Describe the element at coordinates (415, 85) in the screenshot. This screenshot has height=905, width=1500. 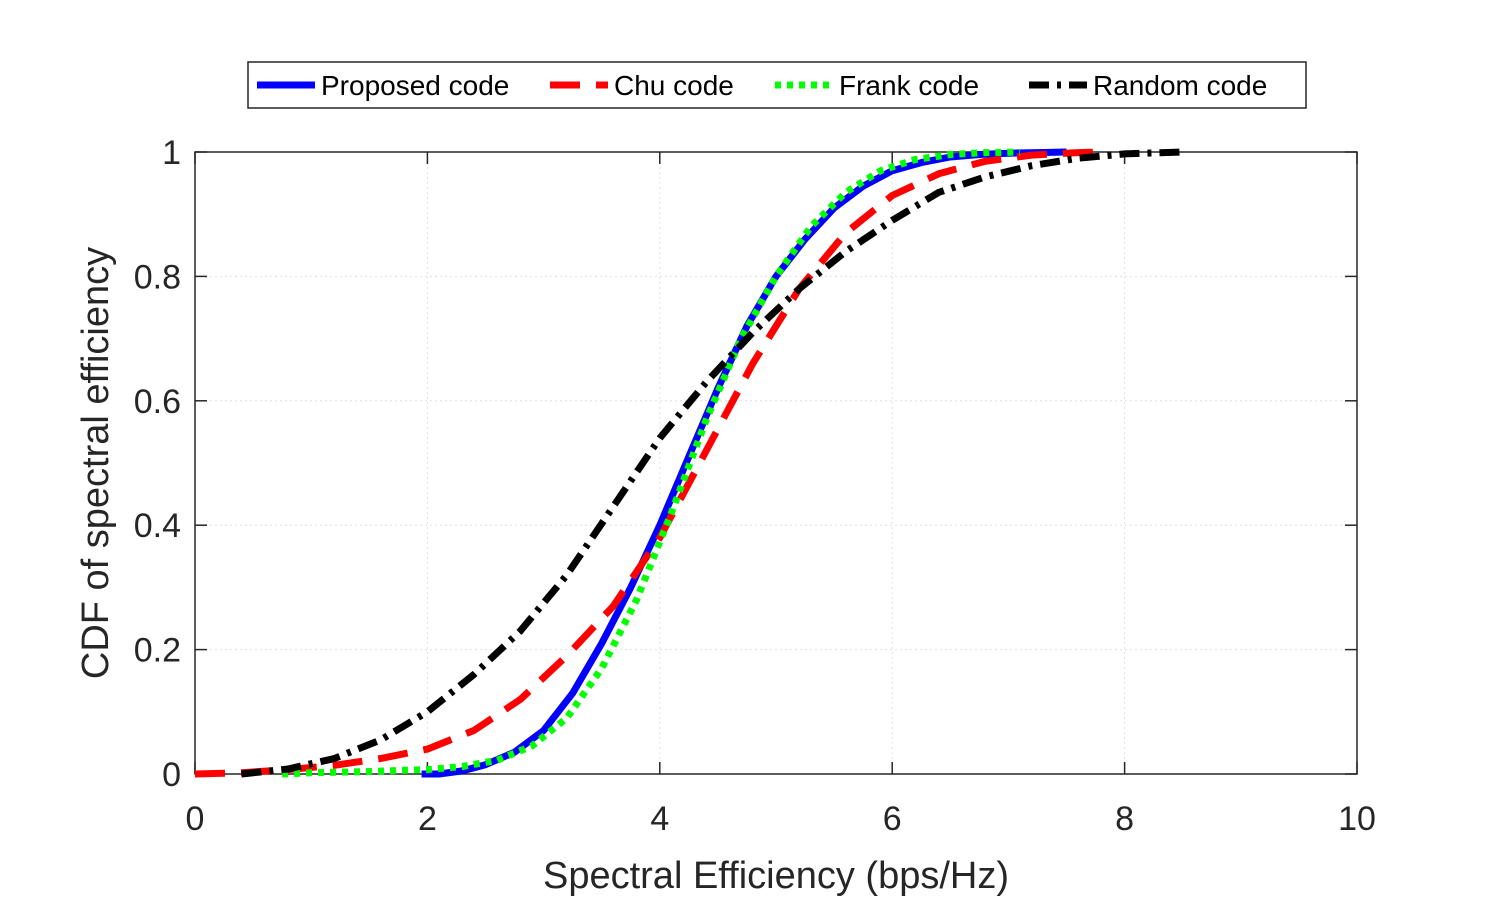
I see `legend-label-0: Proposed code` at that location.